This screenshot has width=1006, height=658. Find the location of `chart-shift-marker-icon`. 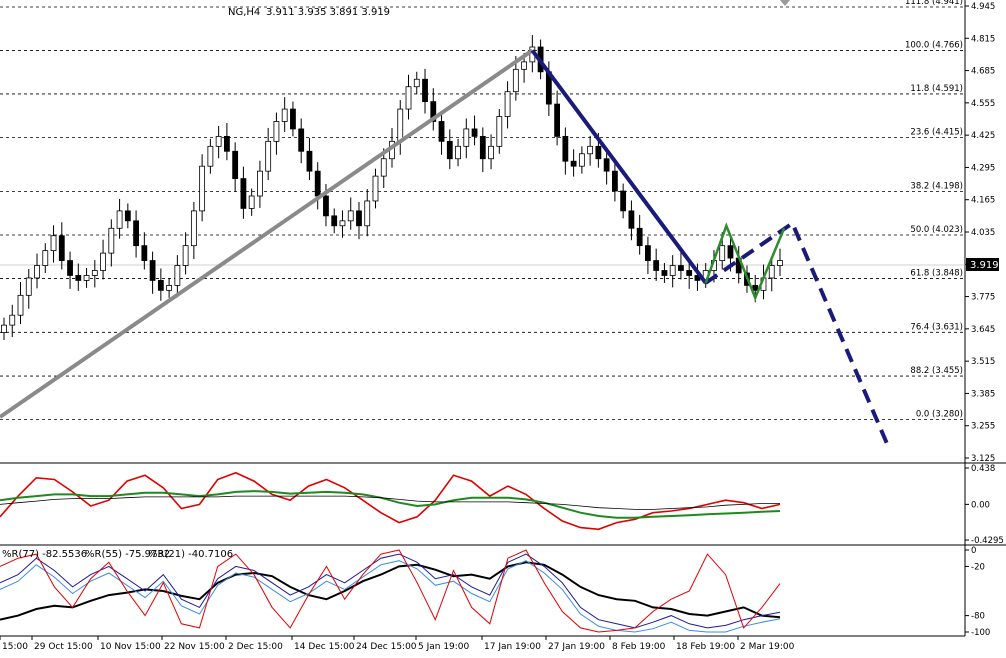

chart-shift-marker-icon is located at coordinates (785, 3).